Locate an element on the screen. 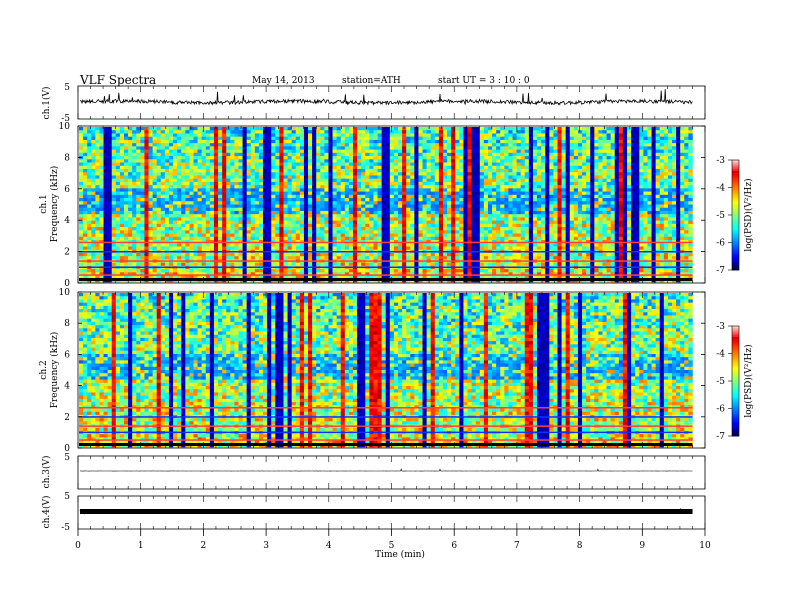 Image resolution: width=792 pixels, height=612 pixels. ch3-waveform-line is located at coordinates (386, 470).